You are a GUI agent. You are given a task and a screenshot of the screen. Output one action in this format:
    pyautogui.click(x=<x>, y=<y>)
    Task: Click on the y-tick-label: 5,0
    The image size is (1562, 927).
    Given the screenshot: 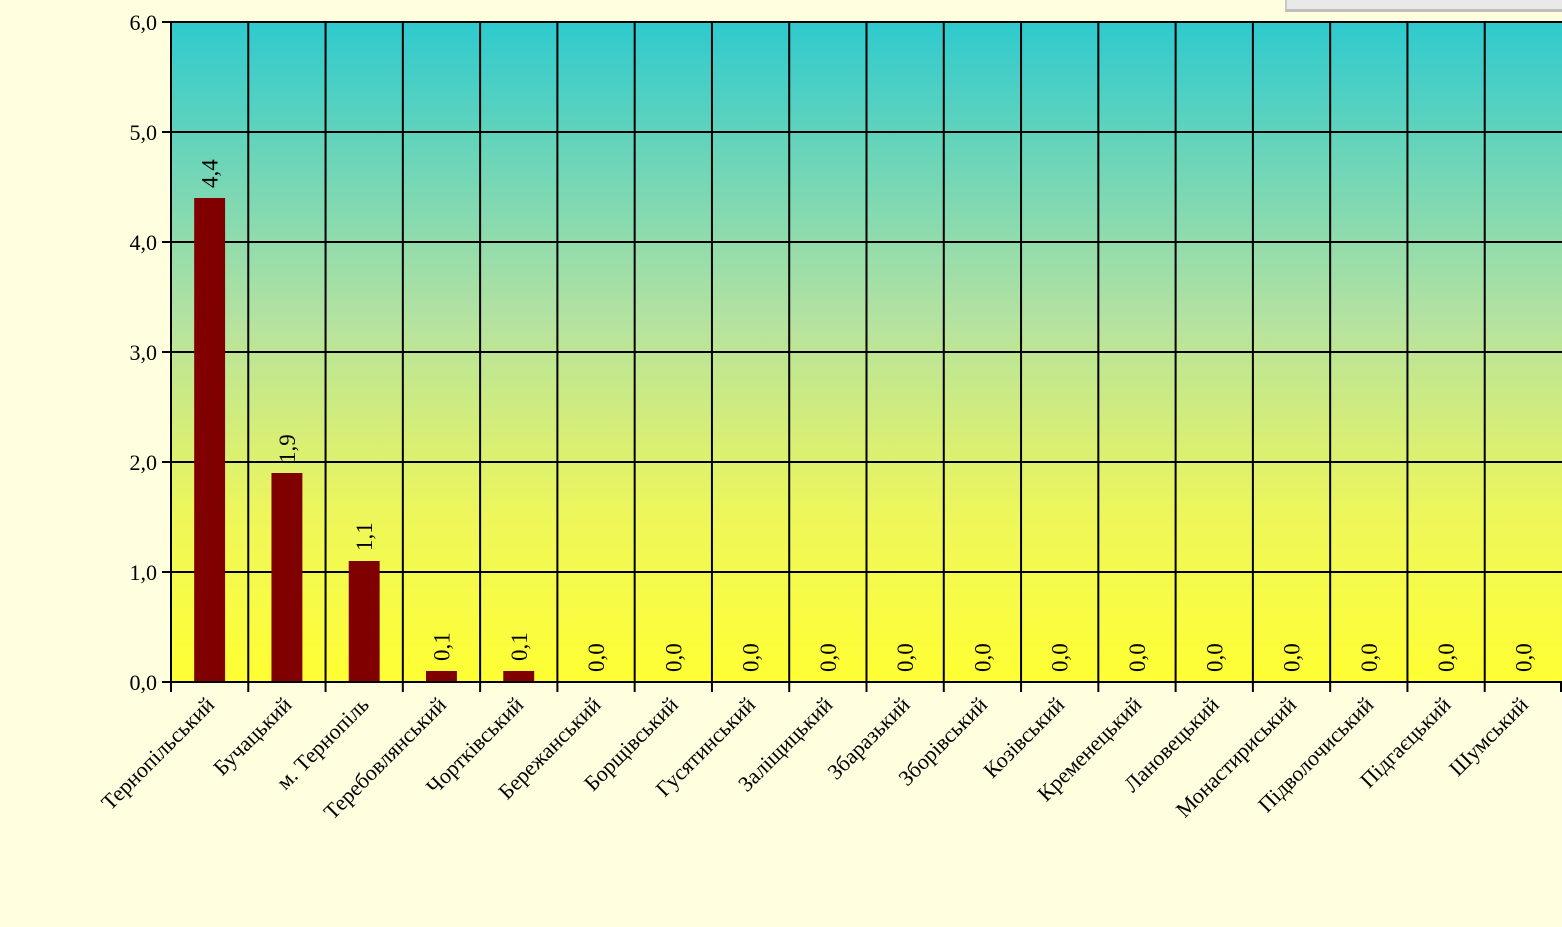 What is the action you would take?
    pyautogui.click(x=144, y=132)
    